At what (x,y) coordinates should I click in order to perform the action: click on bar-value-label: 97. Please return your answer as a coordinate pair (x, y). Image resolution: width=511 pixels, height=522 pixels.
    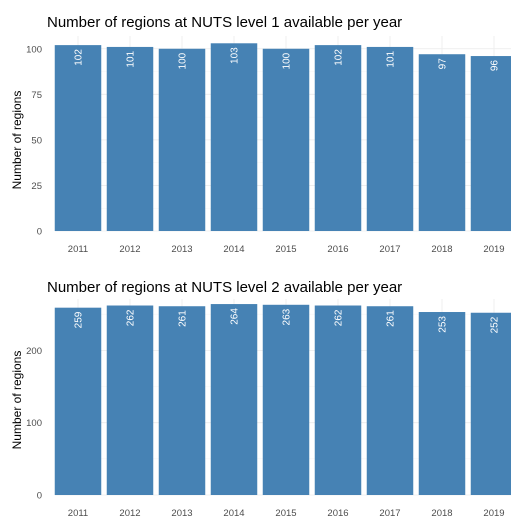
    Looking at the image, I should click on (443, 64).